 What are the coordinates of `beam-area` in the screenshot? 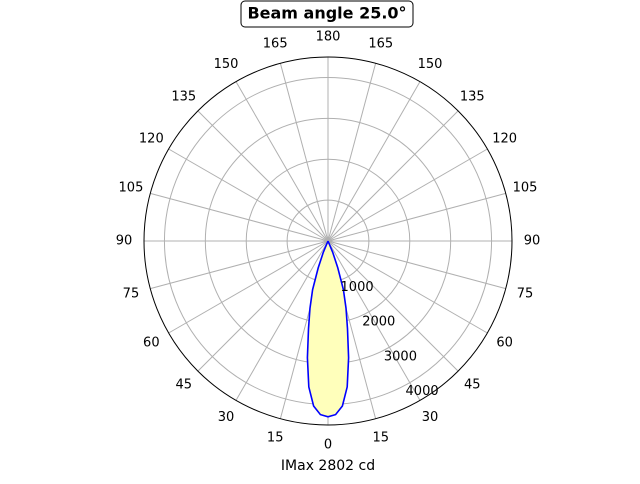 It's located at (328, 329).